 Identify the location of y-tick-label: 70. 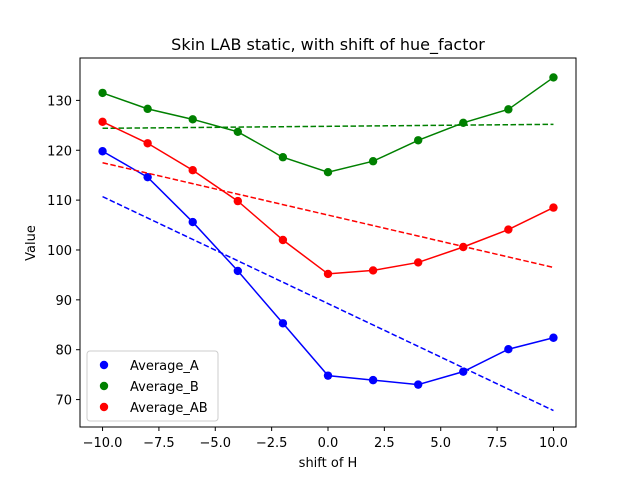
(63, 401).